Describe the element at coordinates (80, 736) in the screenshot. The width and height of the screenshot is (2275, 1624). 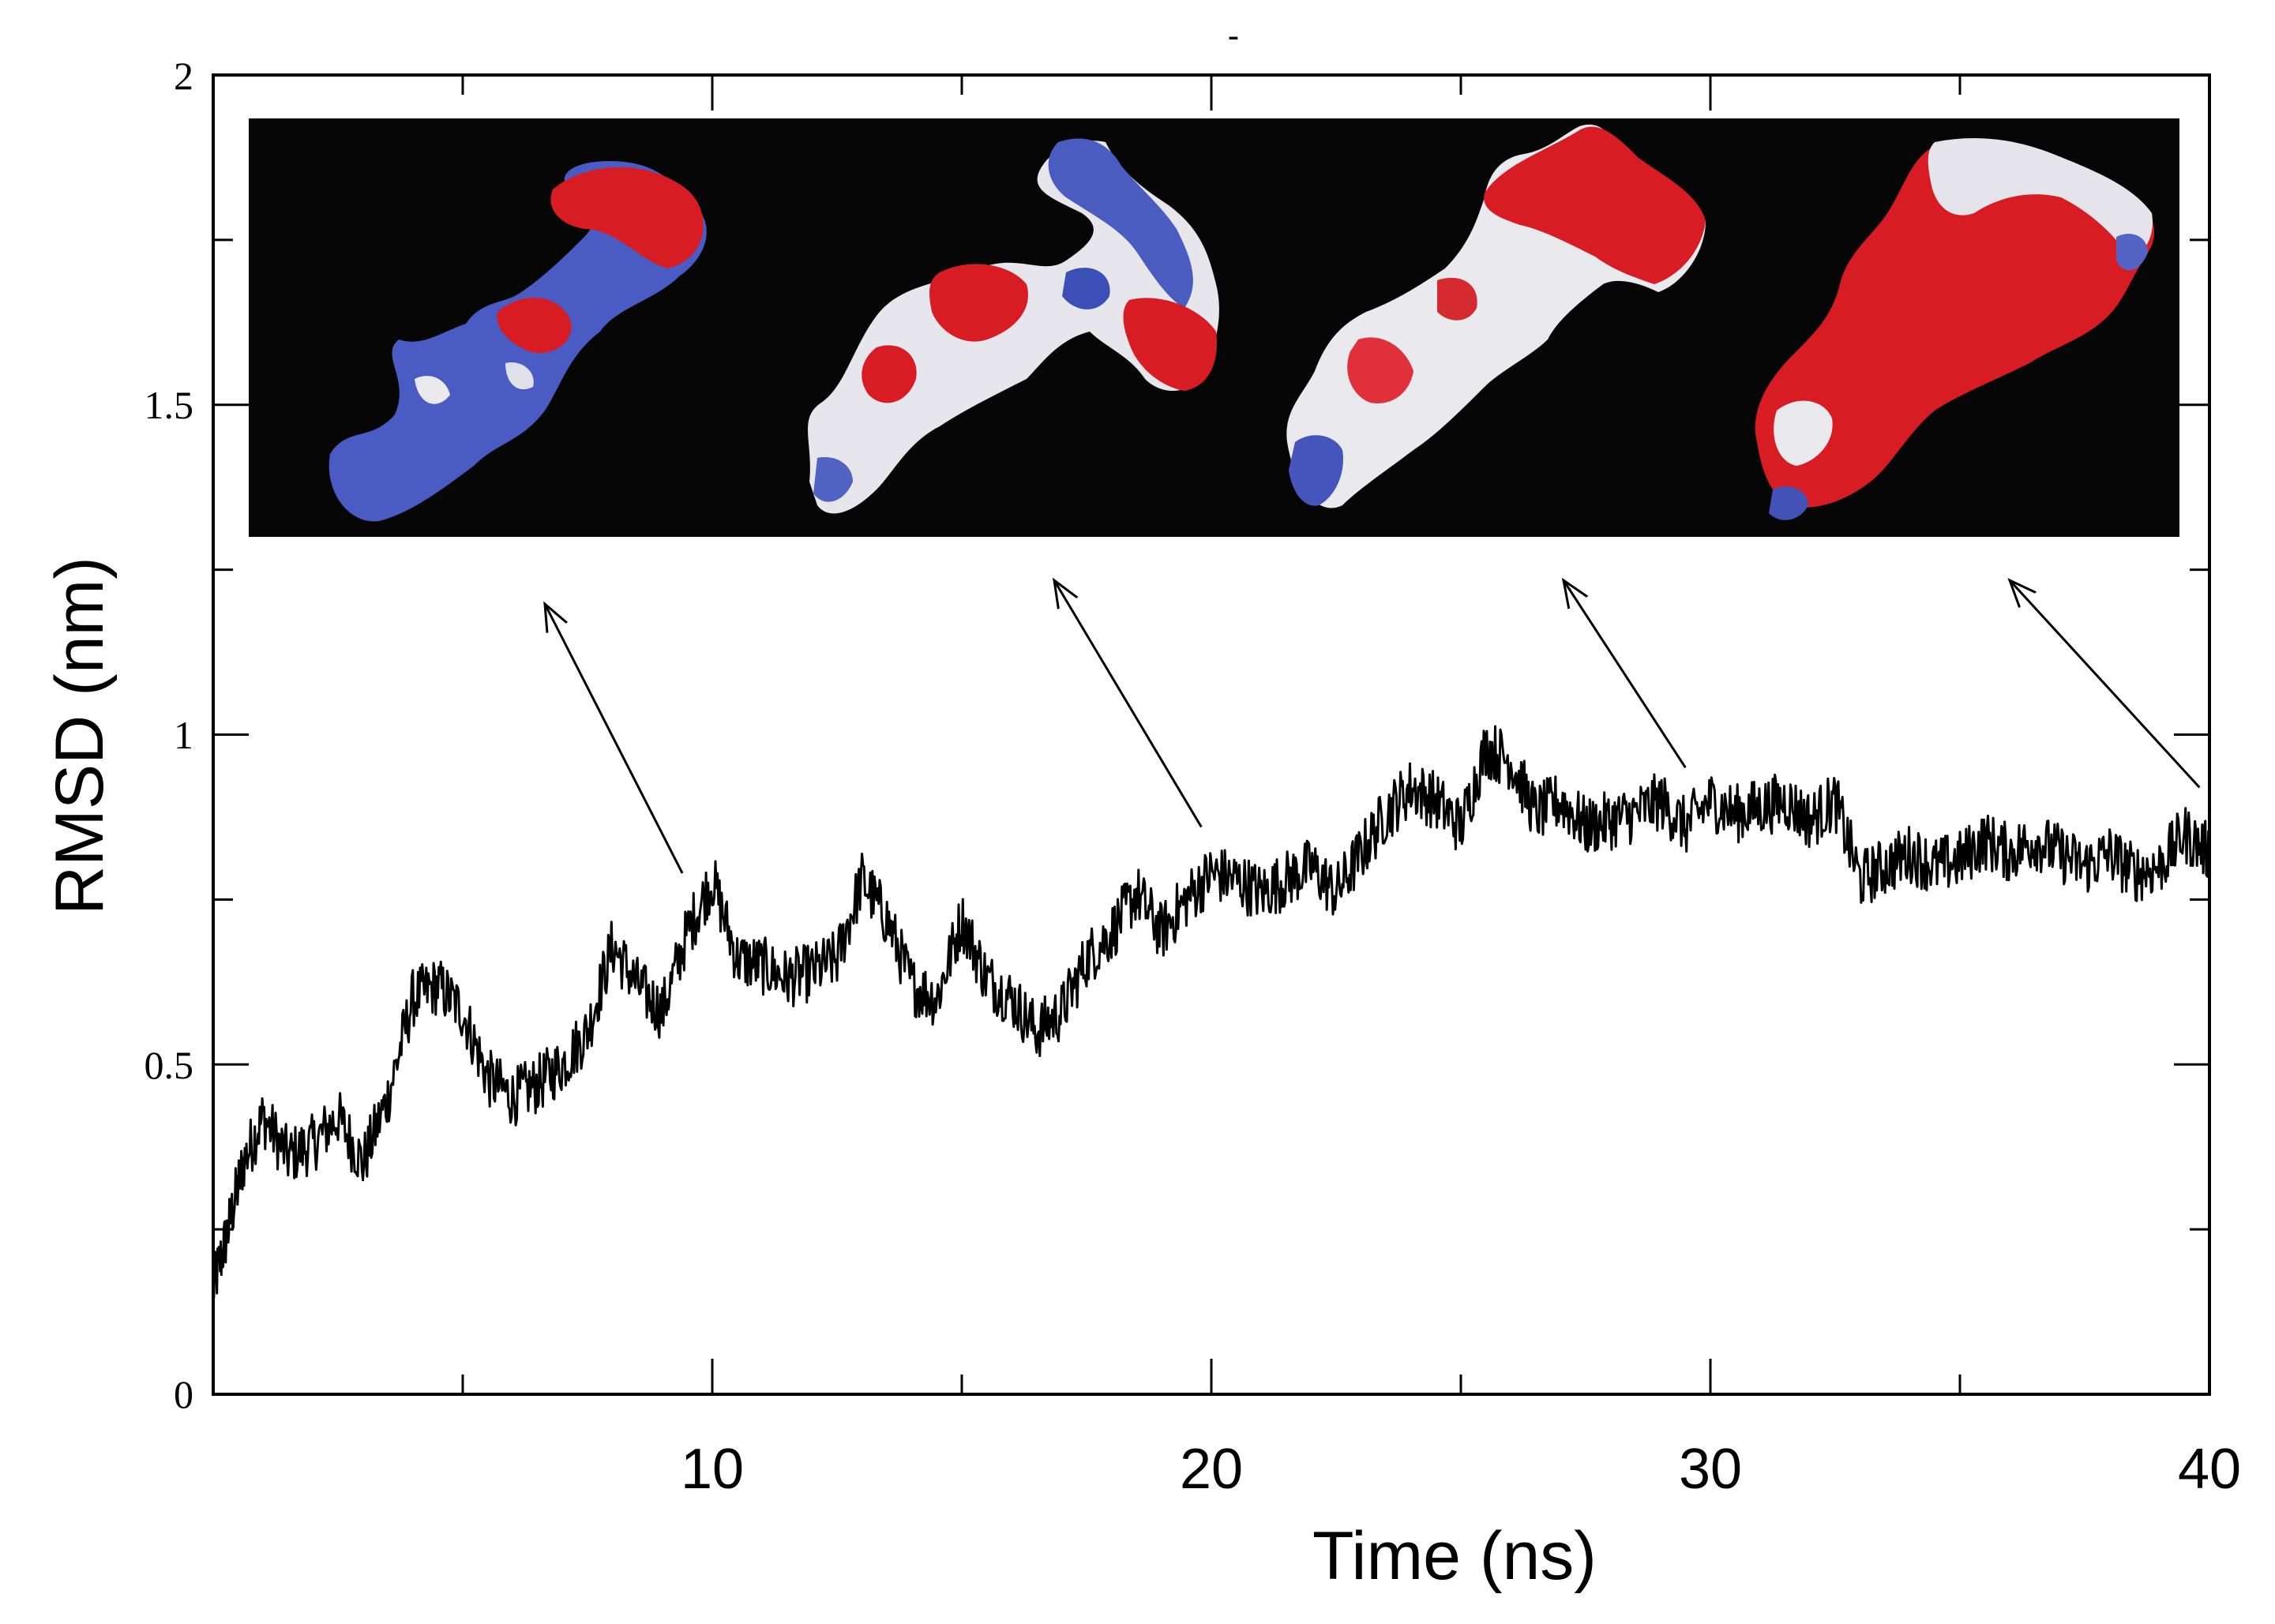
I see `y-axis-label: RMSD (nm)` at that location.